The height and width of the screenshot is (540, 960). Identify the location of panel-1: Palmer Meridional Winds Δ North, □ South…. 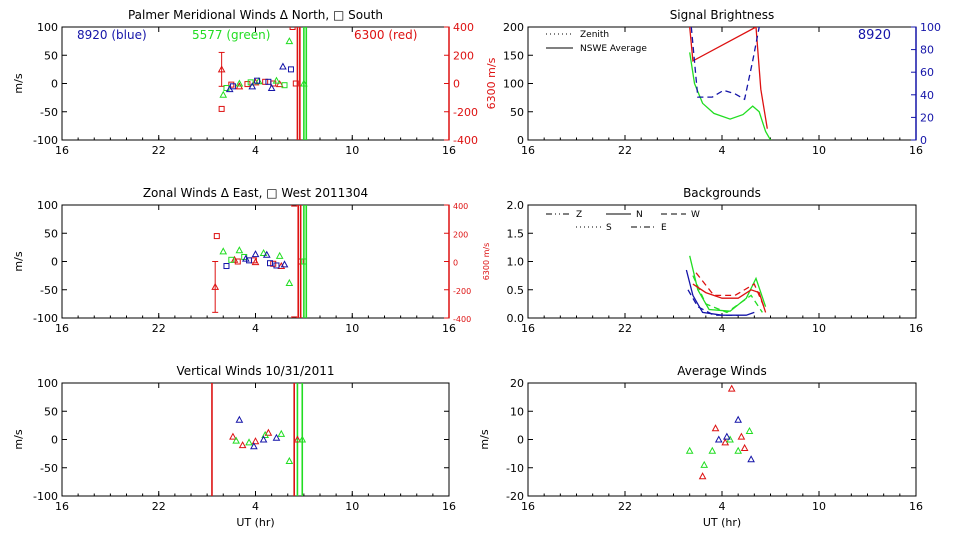
(255, 82).